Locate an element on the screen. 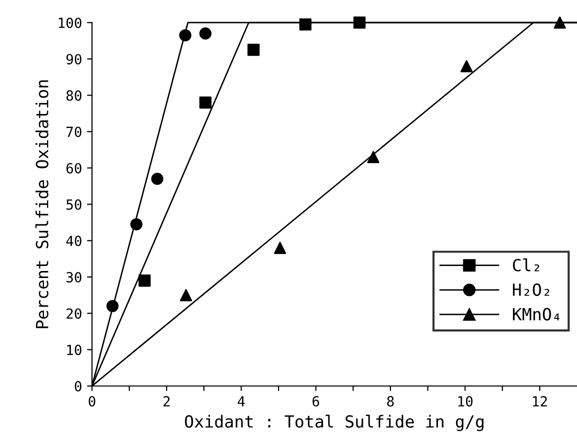  legend-label: H₂O₂ is located at coordinates (531, 289).